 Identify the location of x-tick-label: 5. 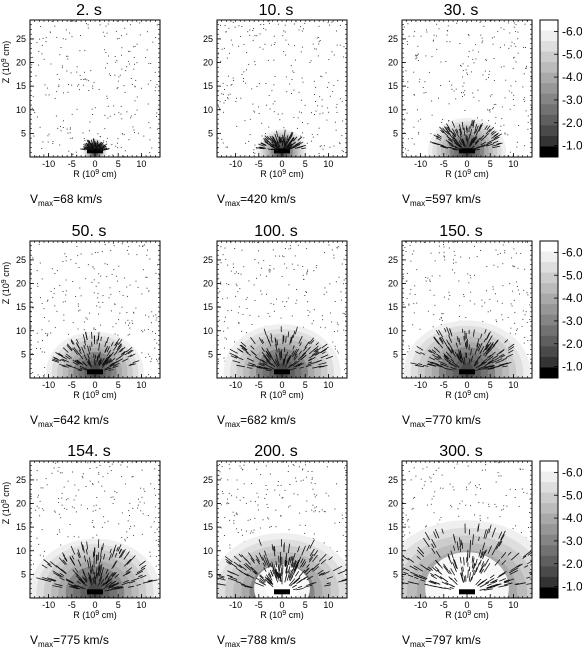
(490, 385).